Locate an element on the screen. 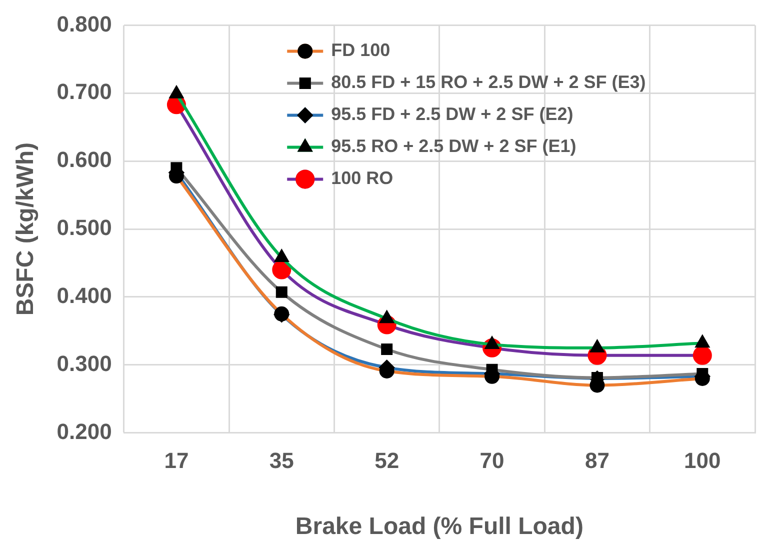  y-tick-label: 0.200 is located at coordinates (84, 431).